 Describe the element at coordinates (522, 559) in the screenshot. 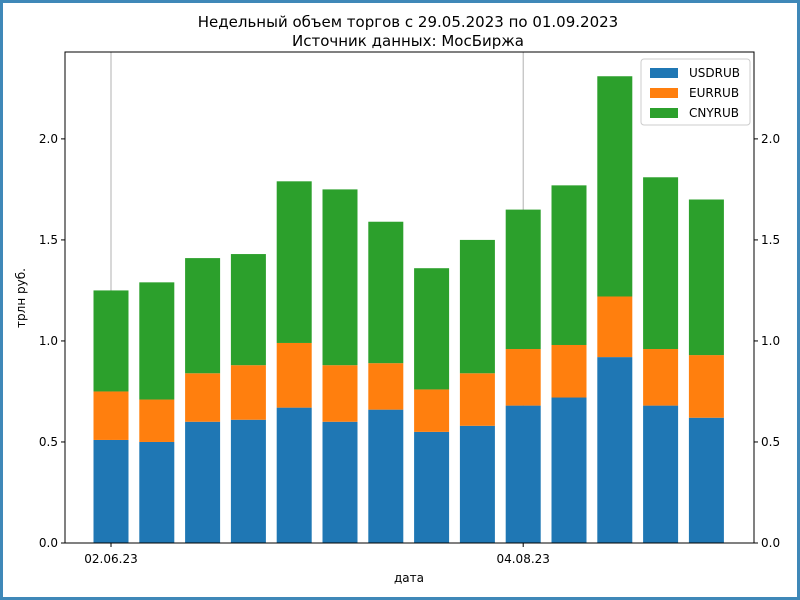

I see `x-tick-label: 04.08.23` at that location.